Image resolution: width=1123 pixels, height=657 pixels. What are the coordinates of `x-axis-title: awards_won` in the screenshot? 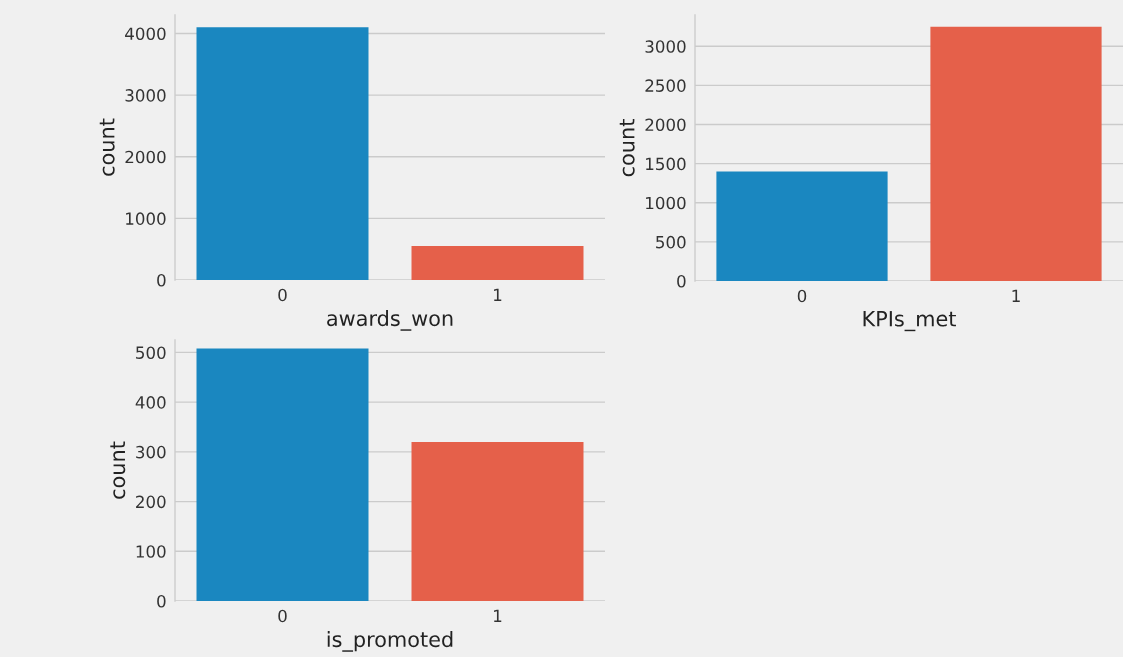 It's located at (390, 320).